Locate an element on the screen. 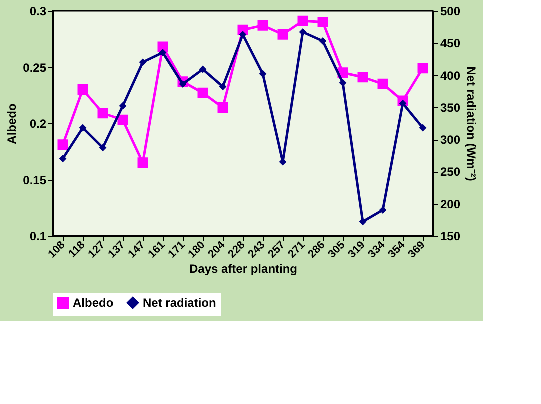  x-tick-label: 108 is located at coordinates (57, 250).